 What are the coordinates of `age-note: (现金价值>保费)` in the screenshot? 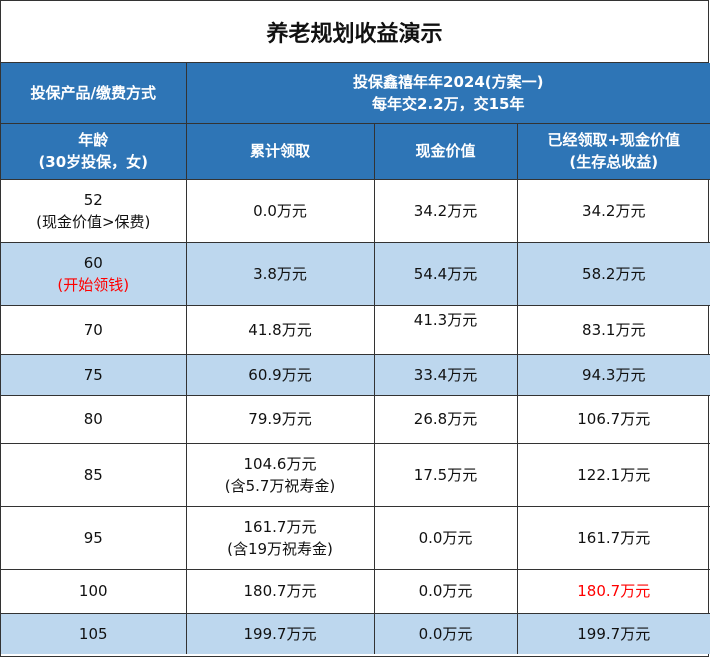 It's located at (93, 221).